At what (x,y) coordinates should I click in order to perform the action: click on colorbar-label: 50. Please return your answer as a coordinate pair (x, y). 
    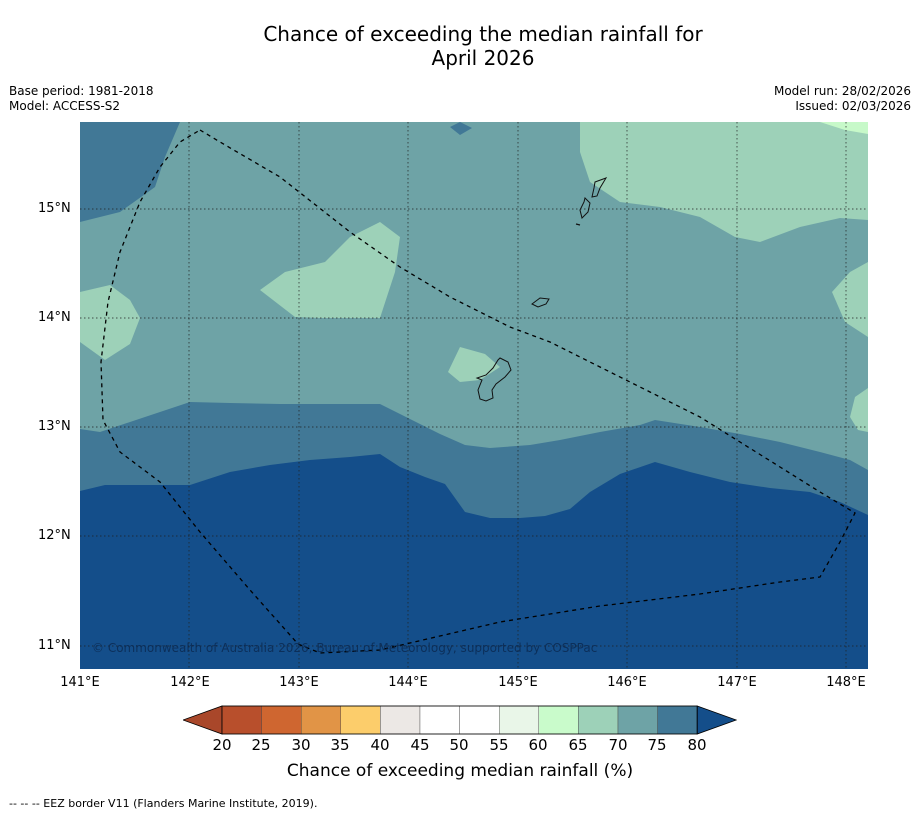
    Looking at the image, I should click on (459, 745).